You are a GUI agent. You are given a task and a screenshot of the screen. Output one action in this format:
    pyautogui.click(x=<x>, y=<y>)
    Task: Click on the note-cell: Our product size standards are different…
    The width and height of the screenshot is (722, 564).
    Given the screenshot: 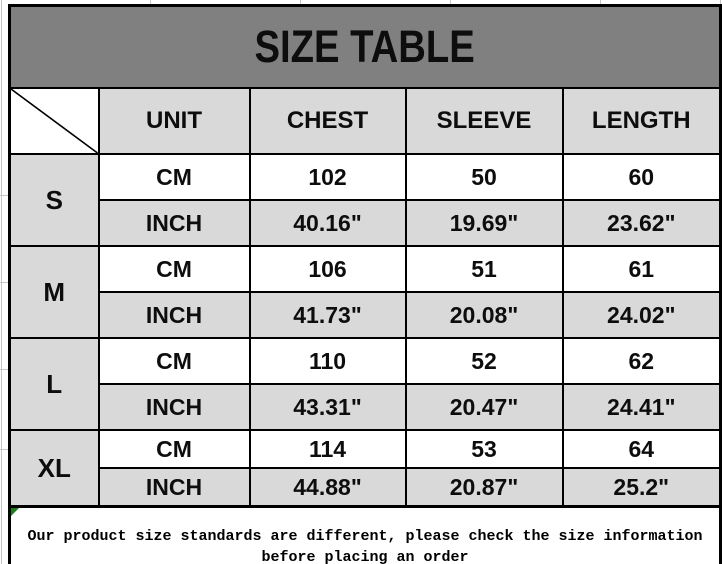 What is the action you would take?
    pyautogui.click(x=365, y=534)
    